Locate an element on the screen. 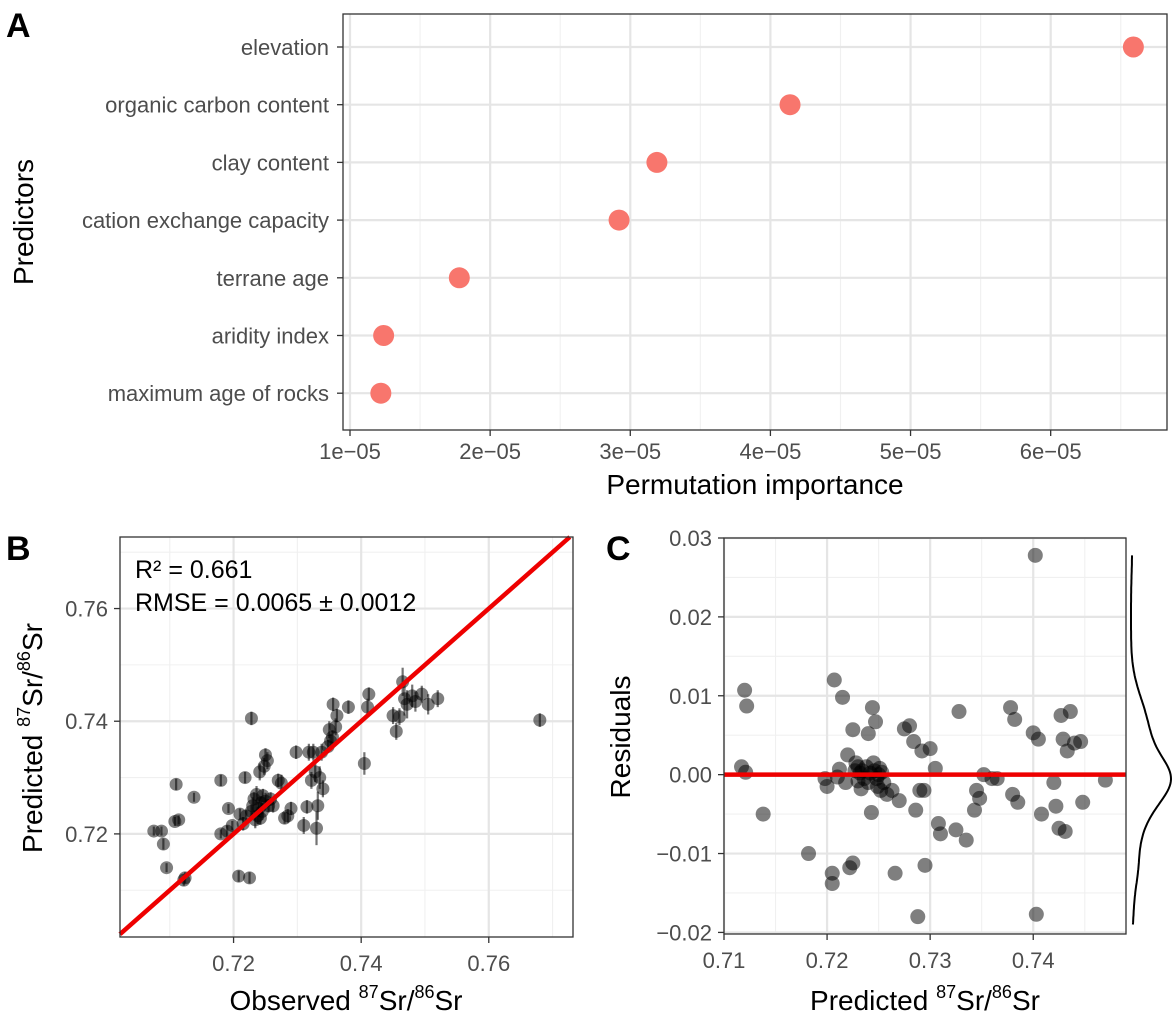 Image resolution: width=1174 pixels, height=1018 pixels. panel-b-y-axis-title: Predicted 87Sr/86Sr is located at coordinates (31, 738).